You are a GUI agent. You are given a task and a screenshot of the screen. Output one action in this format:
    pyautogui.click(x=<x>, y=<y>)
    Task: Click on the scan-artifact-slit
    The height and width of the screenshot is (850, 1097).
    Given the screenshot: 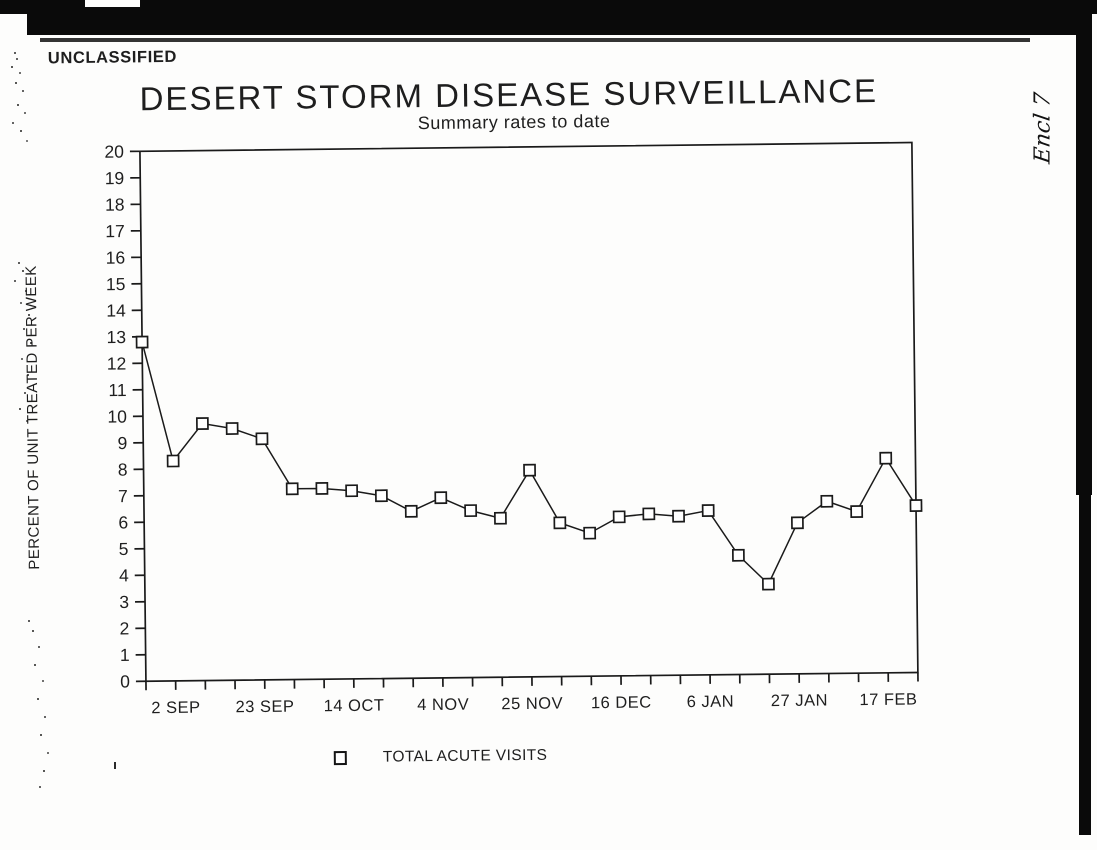 What is the action you would take?
    pyautogui.click(x=112, y=3)
    